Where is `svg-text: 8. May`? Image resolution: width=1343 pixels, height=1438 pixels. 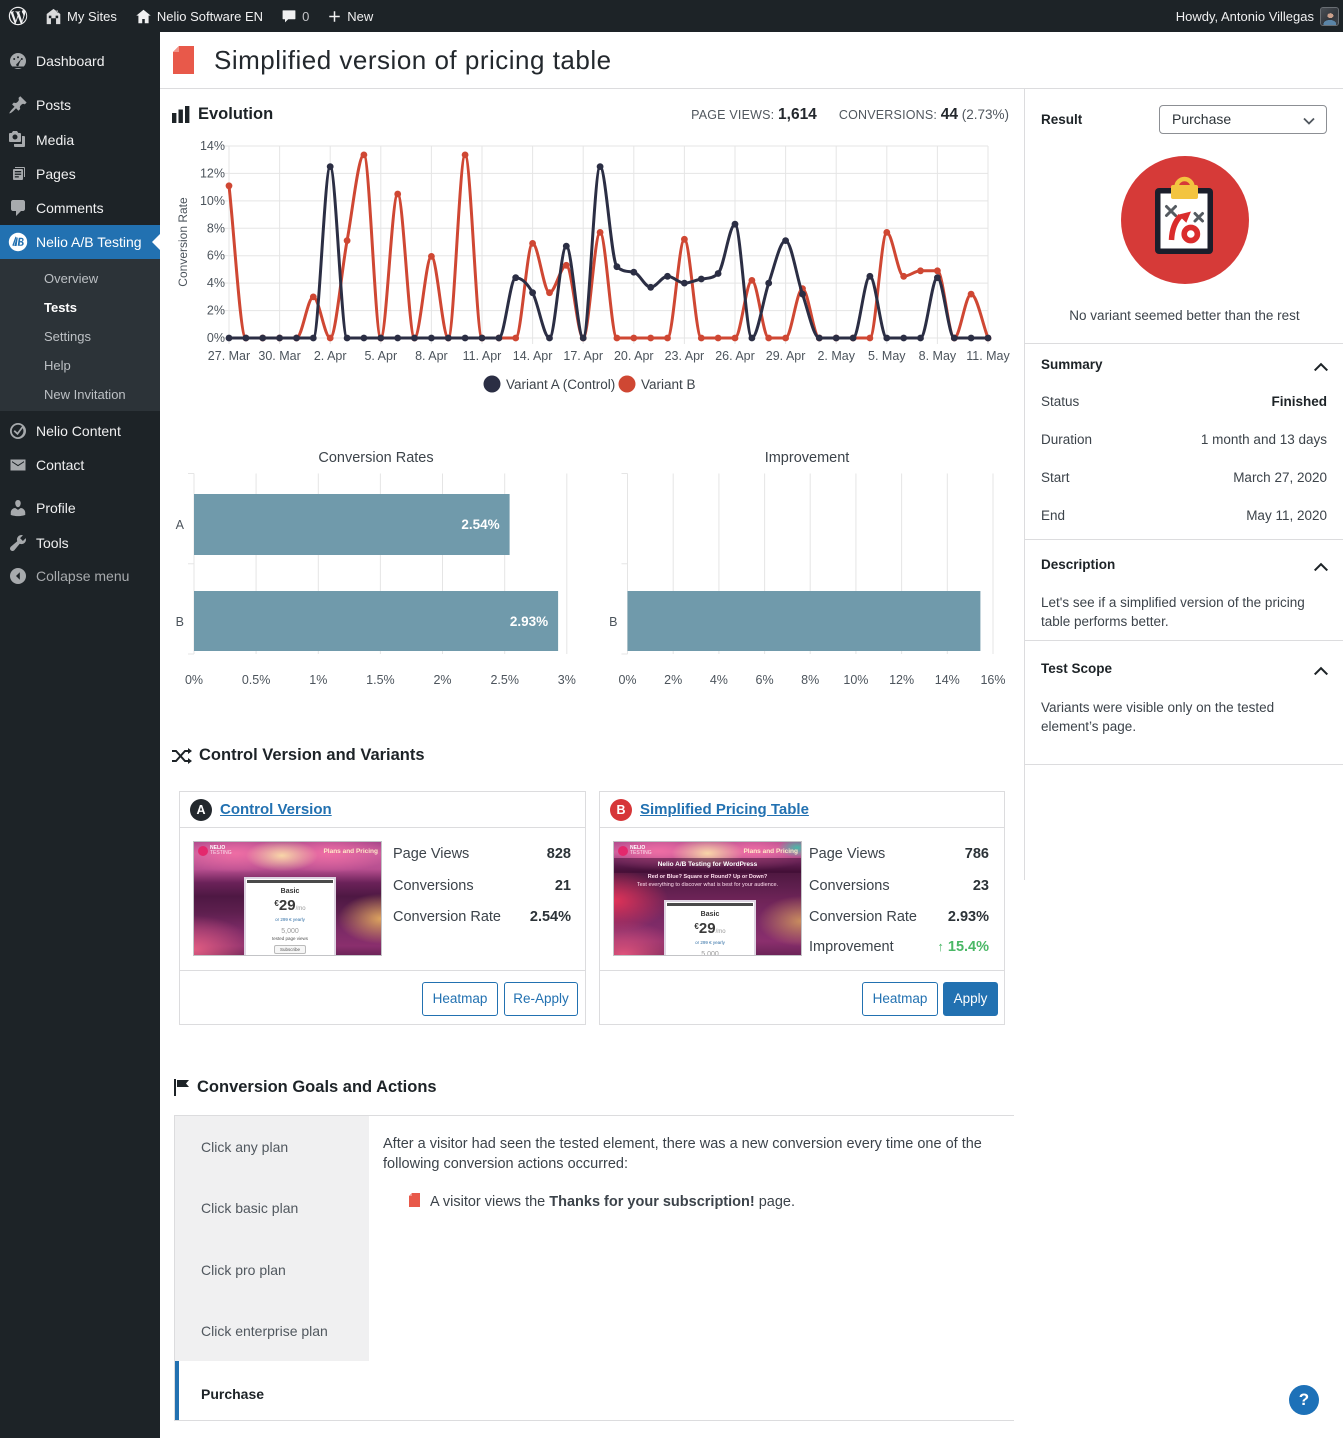
svg-text: 8. May is located at coordinates (938, 356).